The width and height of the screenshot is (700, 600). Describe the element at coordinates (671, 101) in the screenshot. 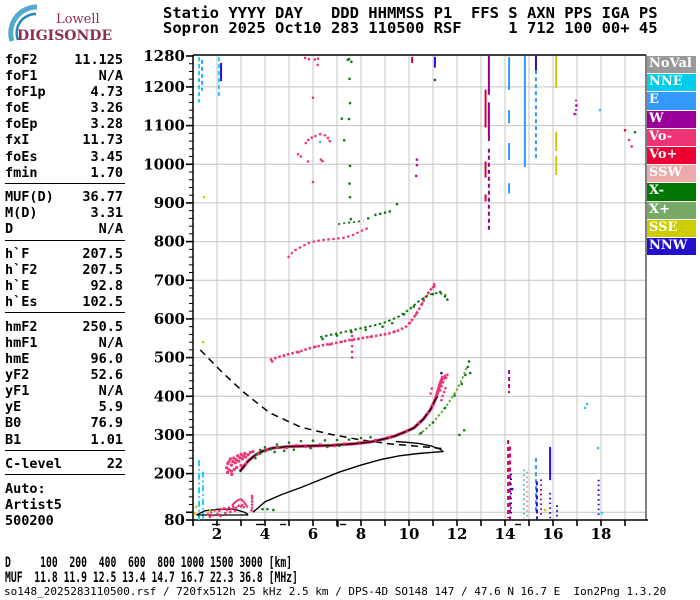

I see `legend-item-e: E` at that location.